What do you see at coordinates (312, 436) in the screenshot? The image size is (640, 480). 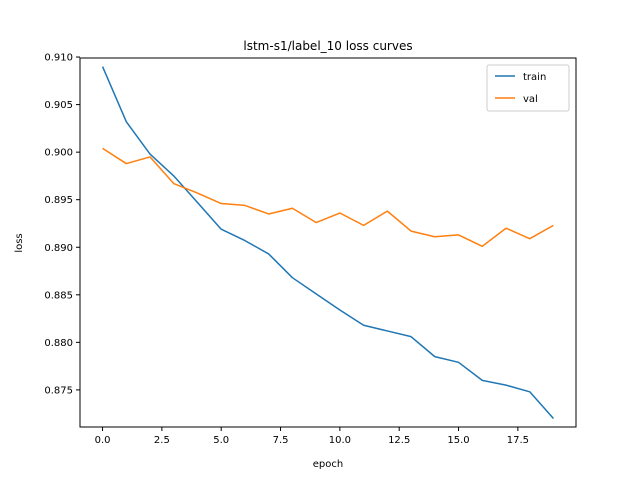 I see `x-axis: 0.0 2.5 5.0 7.5 10.0 12.5 15.0 17.5` at bounding box center [312, 436].